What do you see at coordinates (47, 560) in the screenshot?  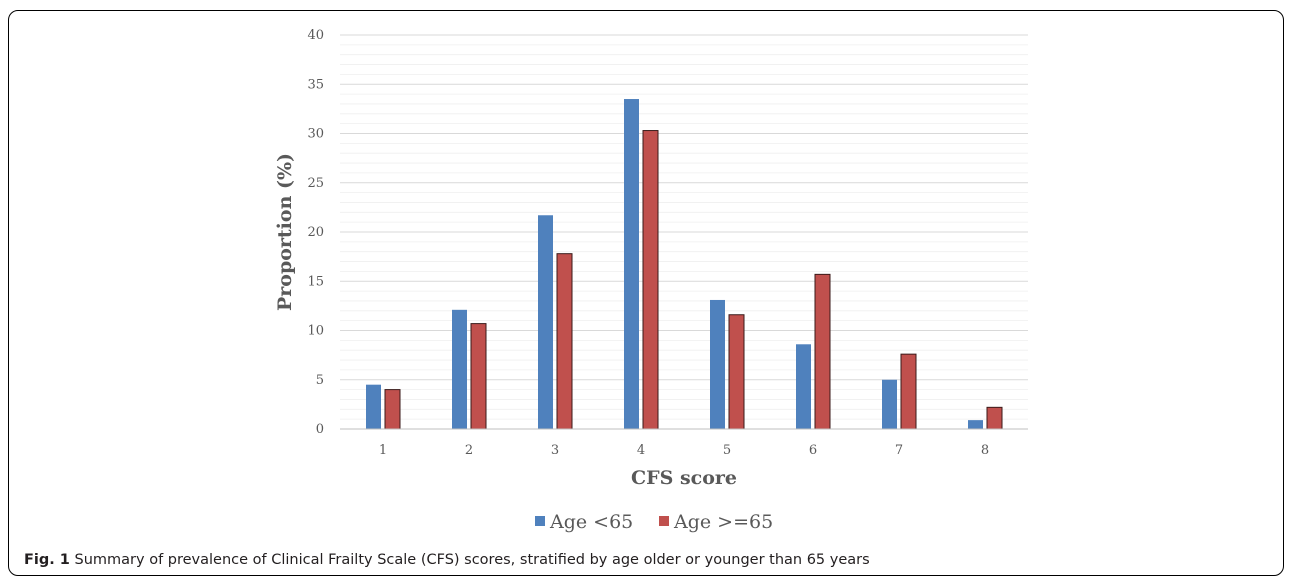 I see `figure-label: Fig. 1` at bounding box center [47, 560].